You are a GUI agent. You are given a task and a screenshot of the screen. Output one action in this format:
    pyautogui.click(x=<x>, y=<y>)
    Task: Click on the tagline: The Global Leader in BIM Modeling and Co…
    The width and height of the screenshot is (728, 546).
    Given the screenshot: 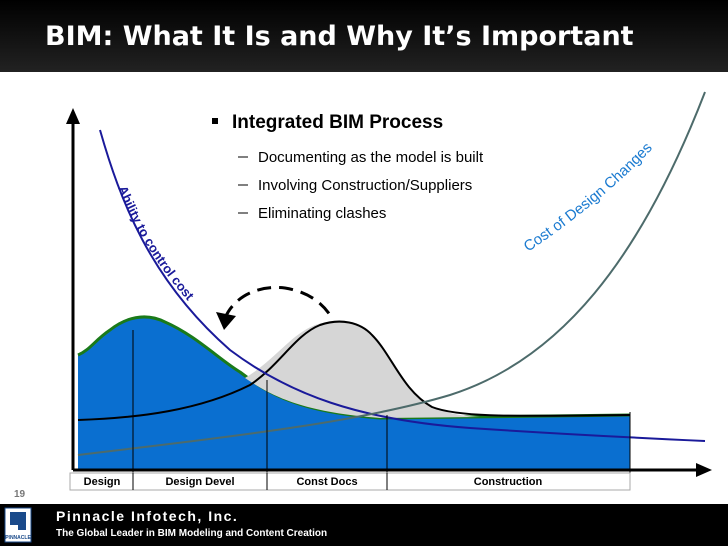 What is the action you would take?
    pyautogui.click(x=191, y=533)
    